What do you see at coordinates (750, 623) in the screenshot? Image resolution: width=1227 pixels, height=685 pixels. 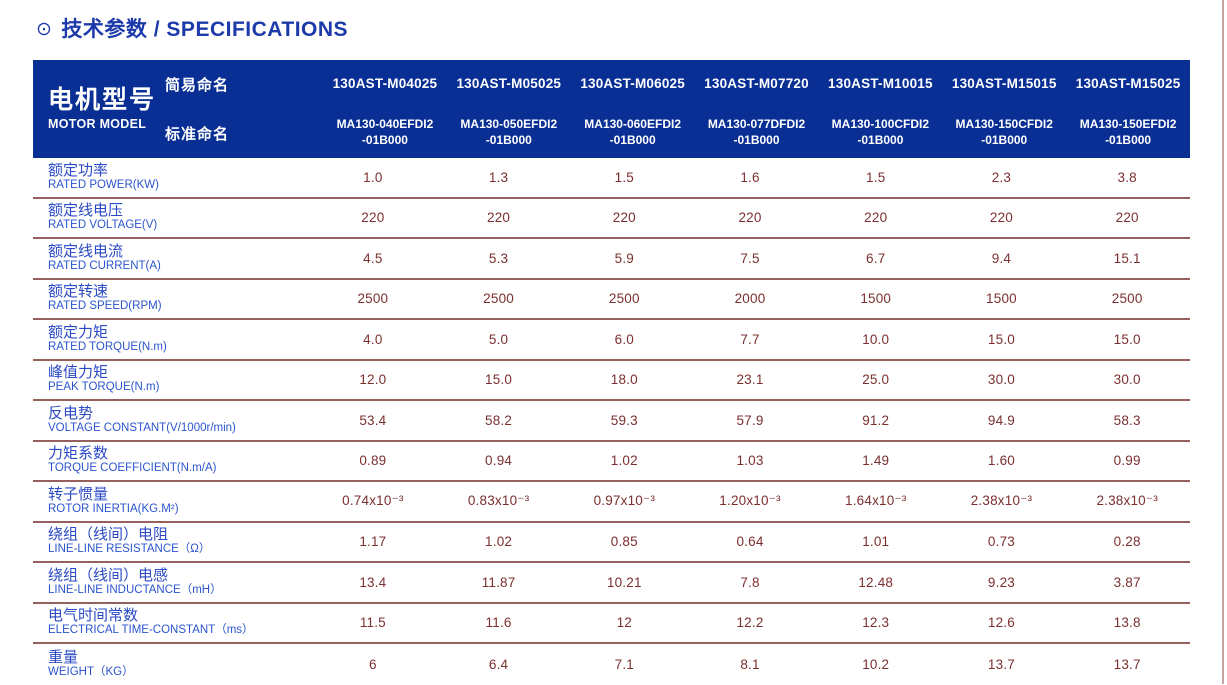 I see `value-cell: 12.2` at bounding box center [750, 623].